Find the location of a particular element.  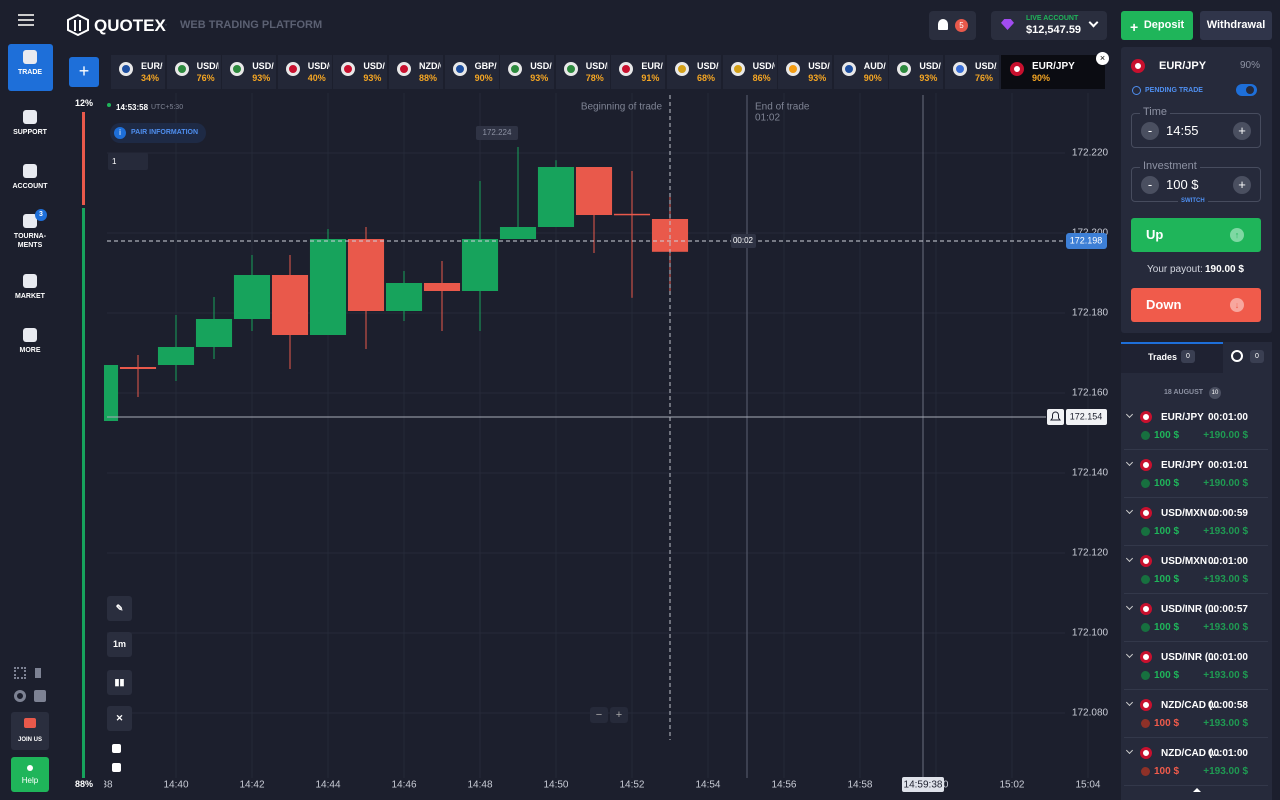

ticker: USD/C 40% is located at coordinates (305, 72).